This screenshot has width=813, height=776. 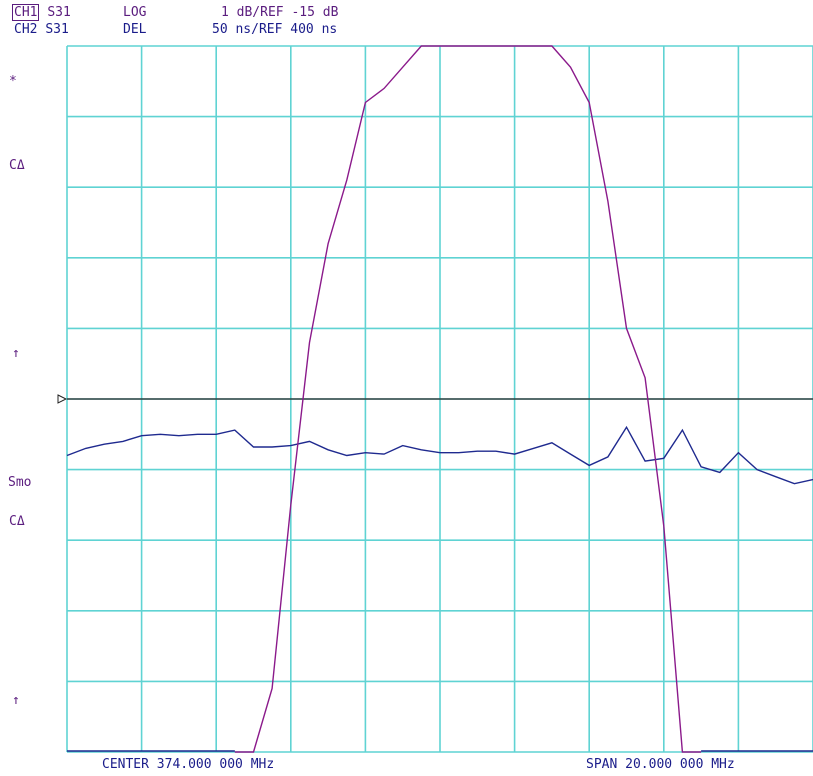 What do you see at coordinates (26, 29) in the screenshot?
I see `ch2-label: CH2` at bounding box center [26, 29].